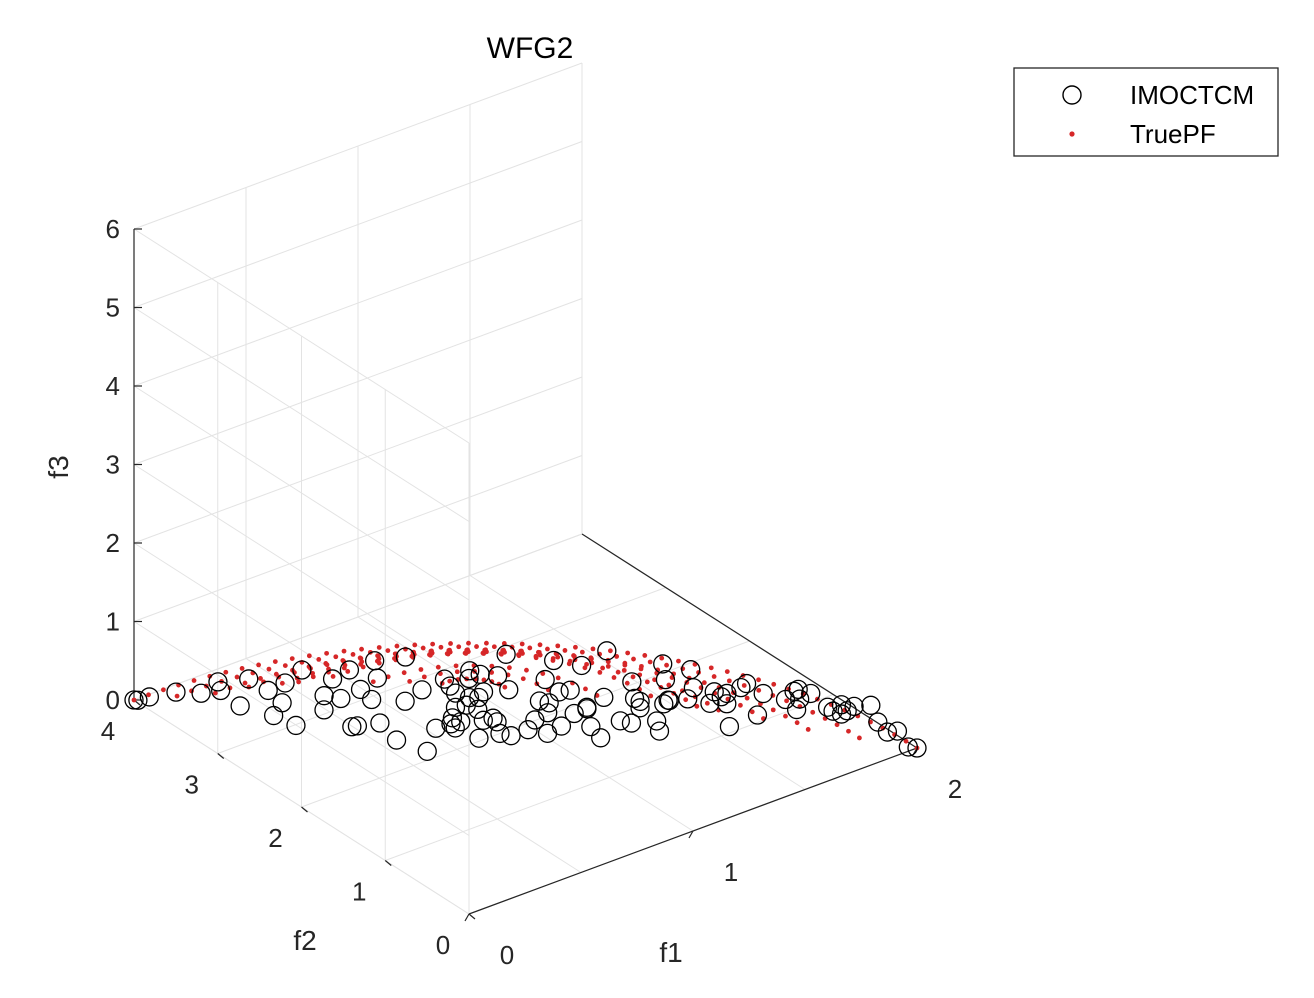 Image resolution: width=1314 pixels, height=998 pixels. I want to click on x-tick-label: 2, so click(955, 789).